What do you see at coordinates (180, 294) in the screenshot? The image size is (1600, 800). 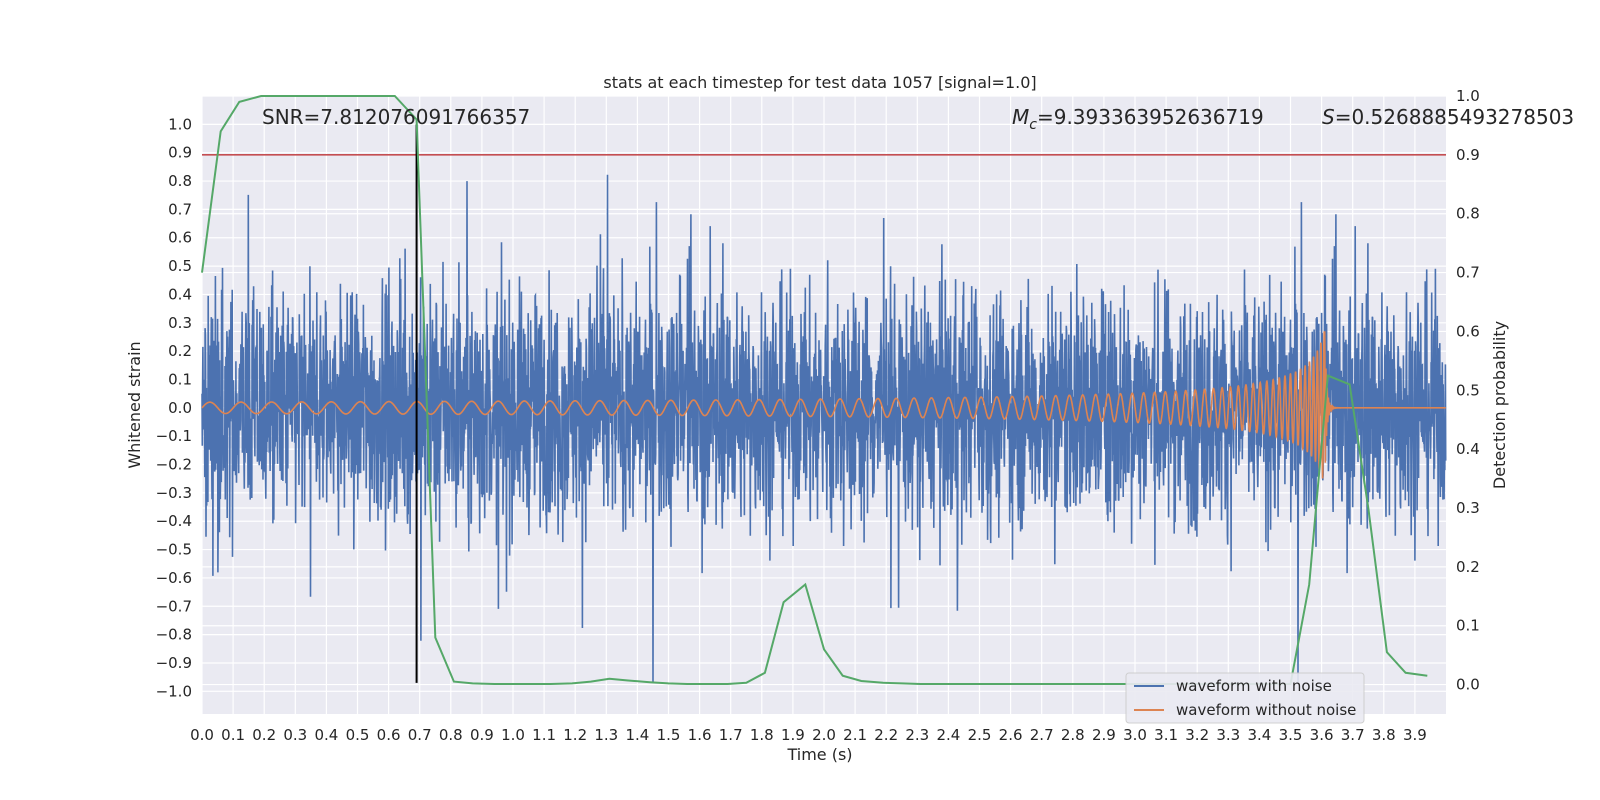 I see `y-left-tick-label: 0.4` at bounding box center [180, 294].